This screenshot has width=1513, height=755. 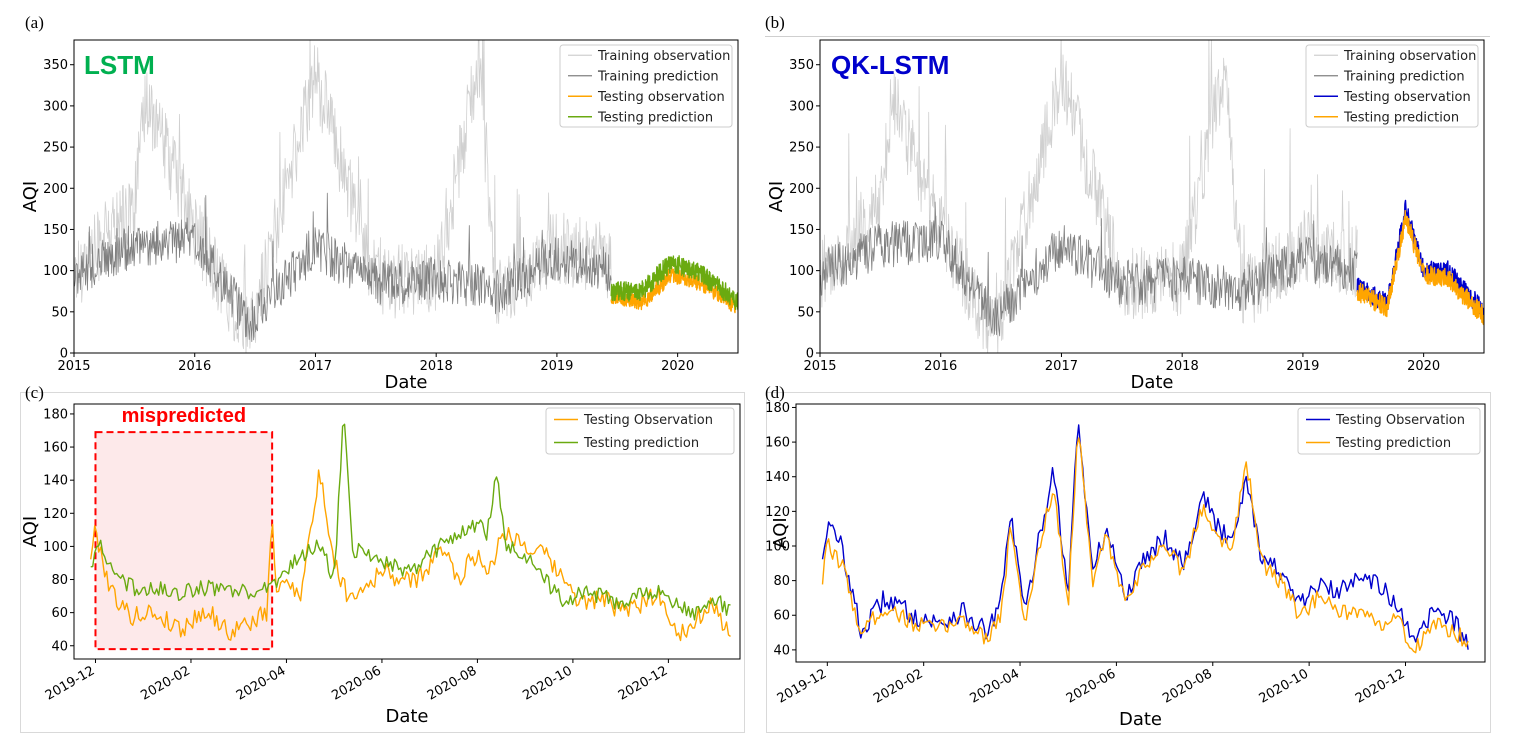 I want to click on x-tick-label: 2020-08, so click(x=1187, y=686).